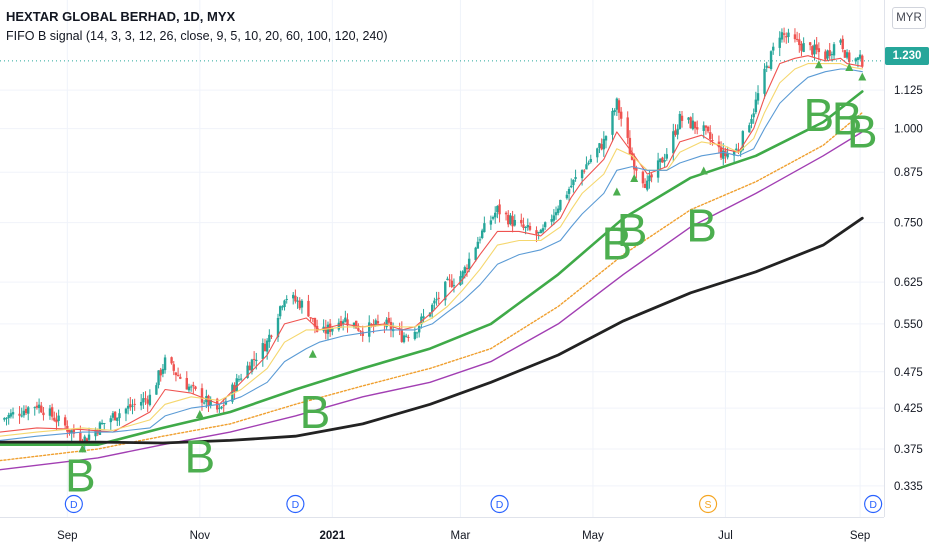 This screenshot has height=555, width=932. Describe the element at coordinates (200, 536) in the screenshot. I see `x-tick-label: Nov` at that location.